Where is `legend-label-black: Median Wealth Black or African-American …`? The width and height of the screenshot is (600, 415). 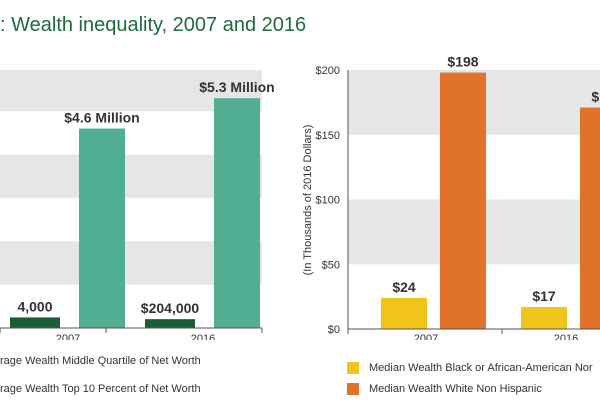
legend-label-black: Median Wealth Black or African-American … is located at coordinates (481, 368).